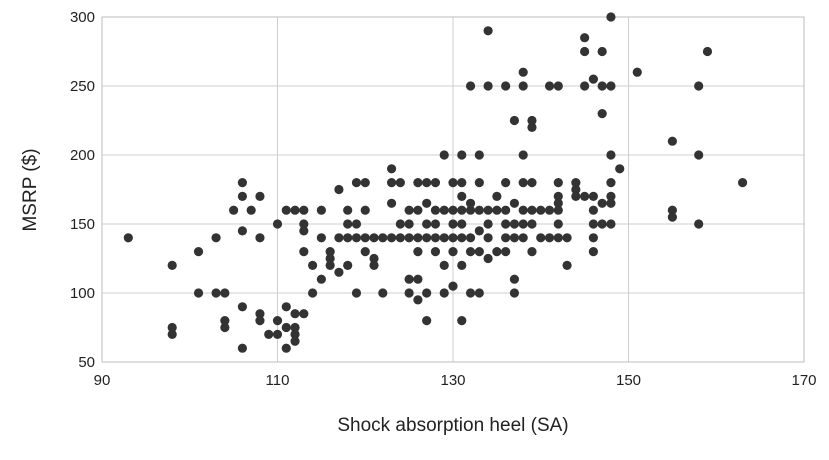 The width and height of the screenshot is (829, 460). I want to click on y-axis-title: MSRP ($), so click(30, 189).